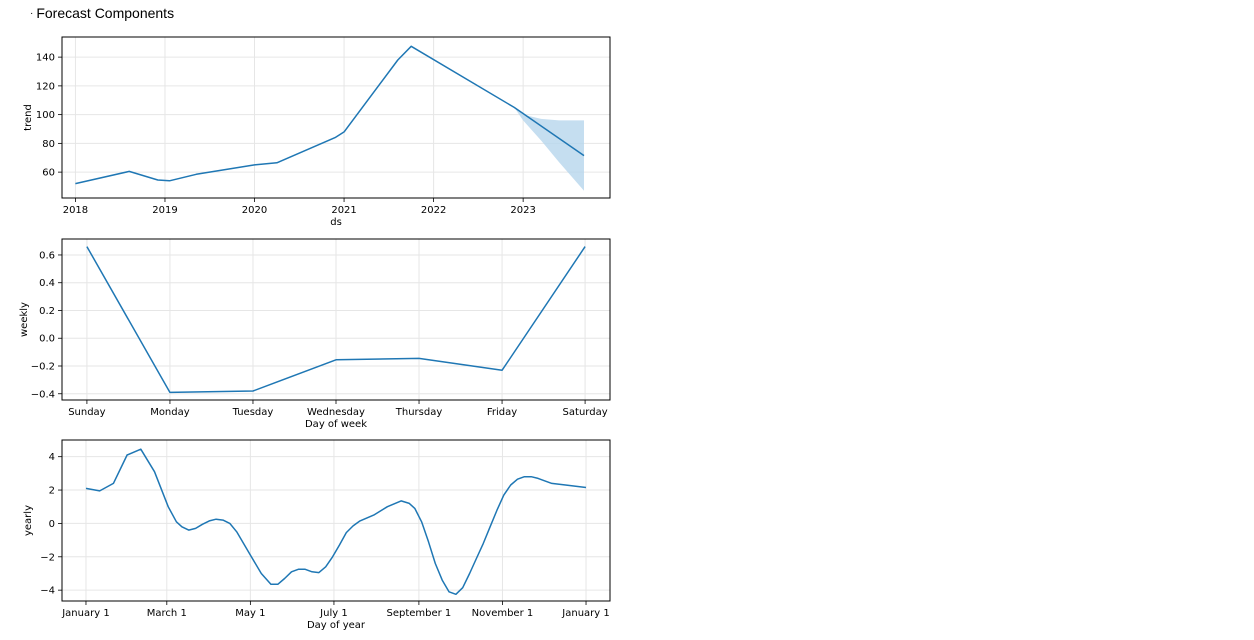  Describe the element at coordinates (549, 149) in the screenshot. I see `uncertainty-band` at that location.